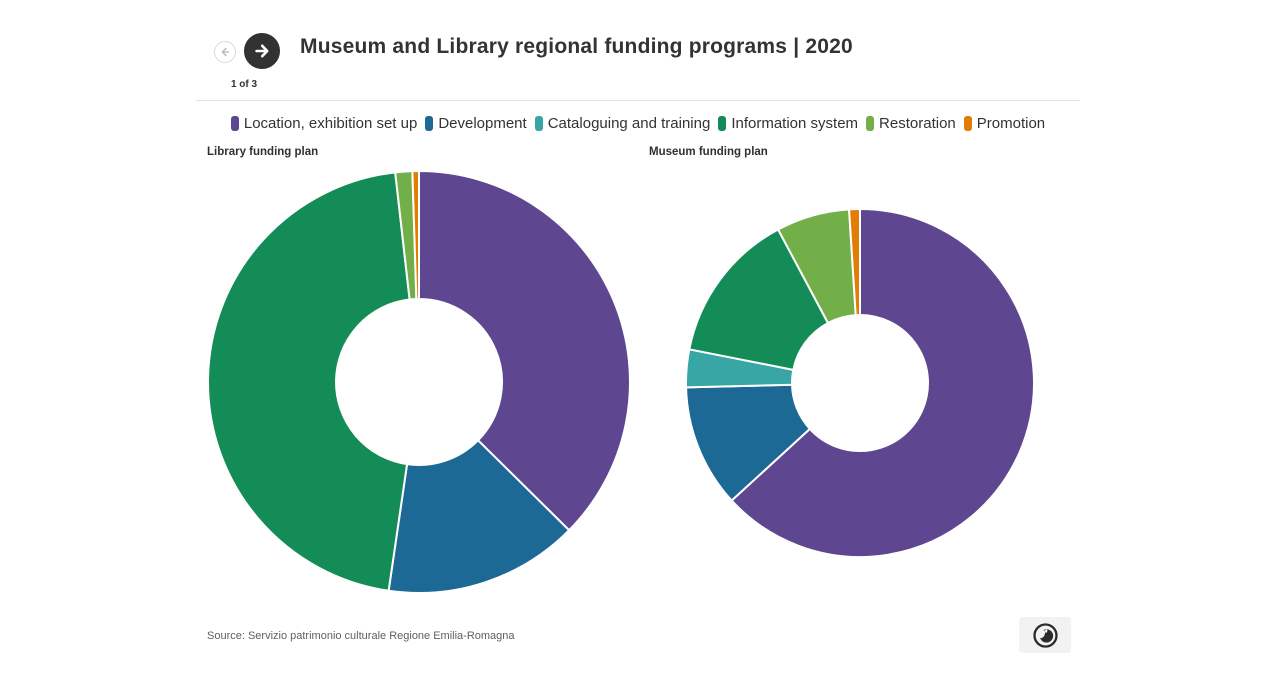 Image resolution: width=1276 pixels, height=684 pixels. I want to click on flourish-credit-button, so click(1045, 635).